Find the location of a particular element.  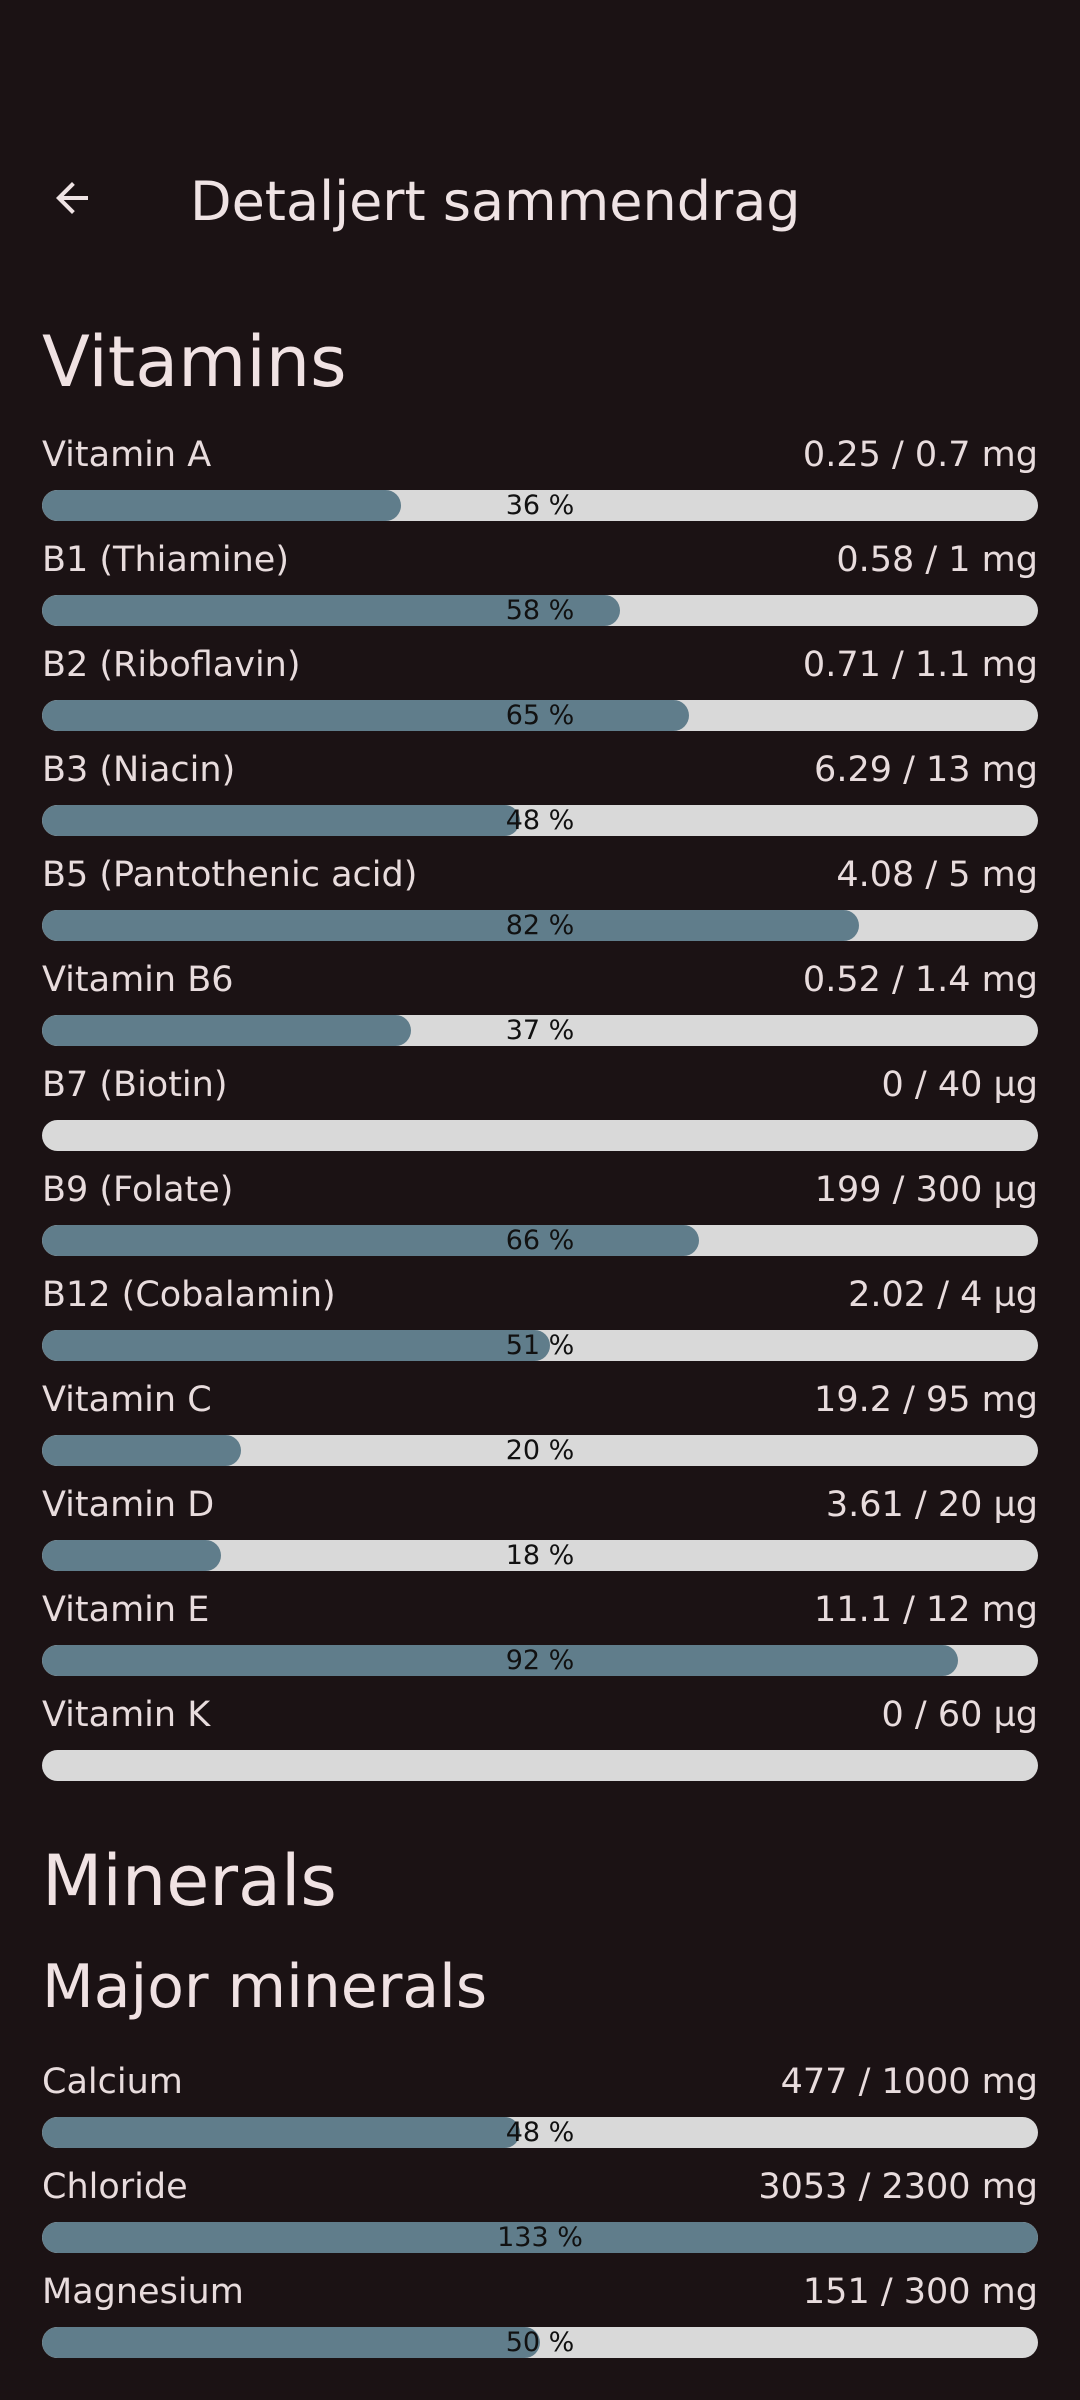

nutrient-name: Vitamin C is located at coordinates (127, 1400).